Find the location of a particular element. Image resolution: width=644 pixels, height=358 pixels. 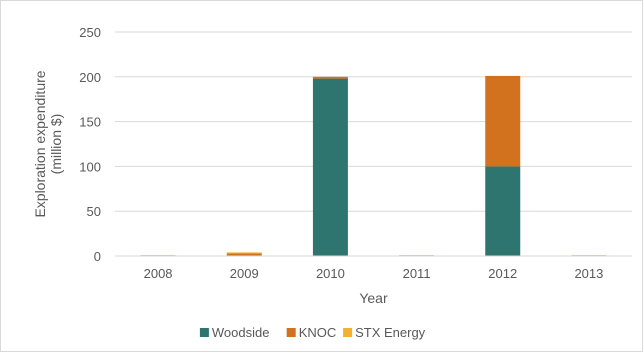

legend: Woodside KNOC STX Energy is located at coordinates (312, 332).